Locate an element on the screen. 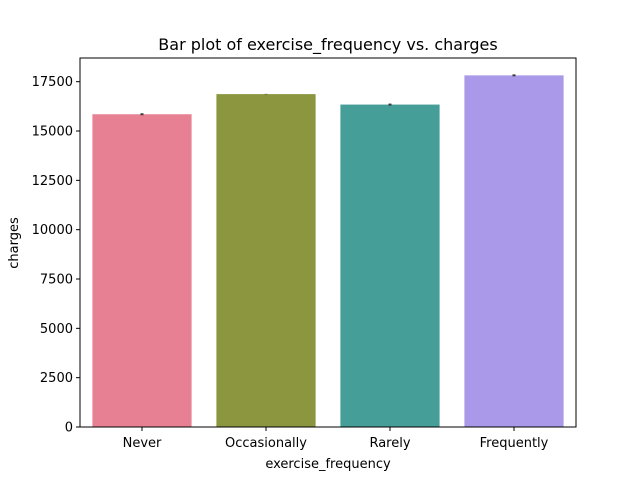 This screenshot has width=640, height=480. bar-never is located at coordinates (142, 270).